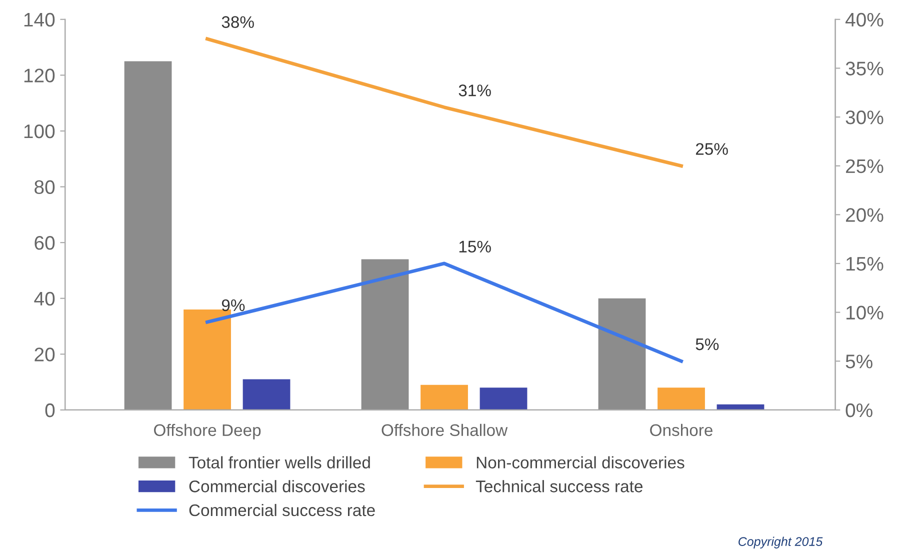  What do you see at coordinates (580, 462) in the screenshot?
I see `legend-label: Non-commercial discoveries` at bounding box center [580, 462].